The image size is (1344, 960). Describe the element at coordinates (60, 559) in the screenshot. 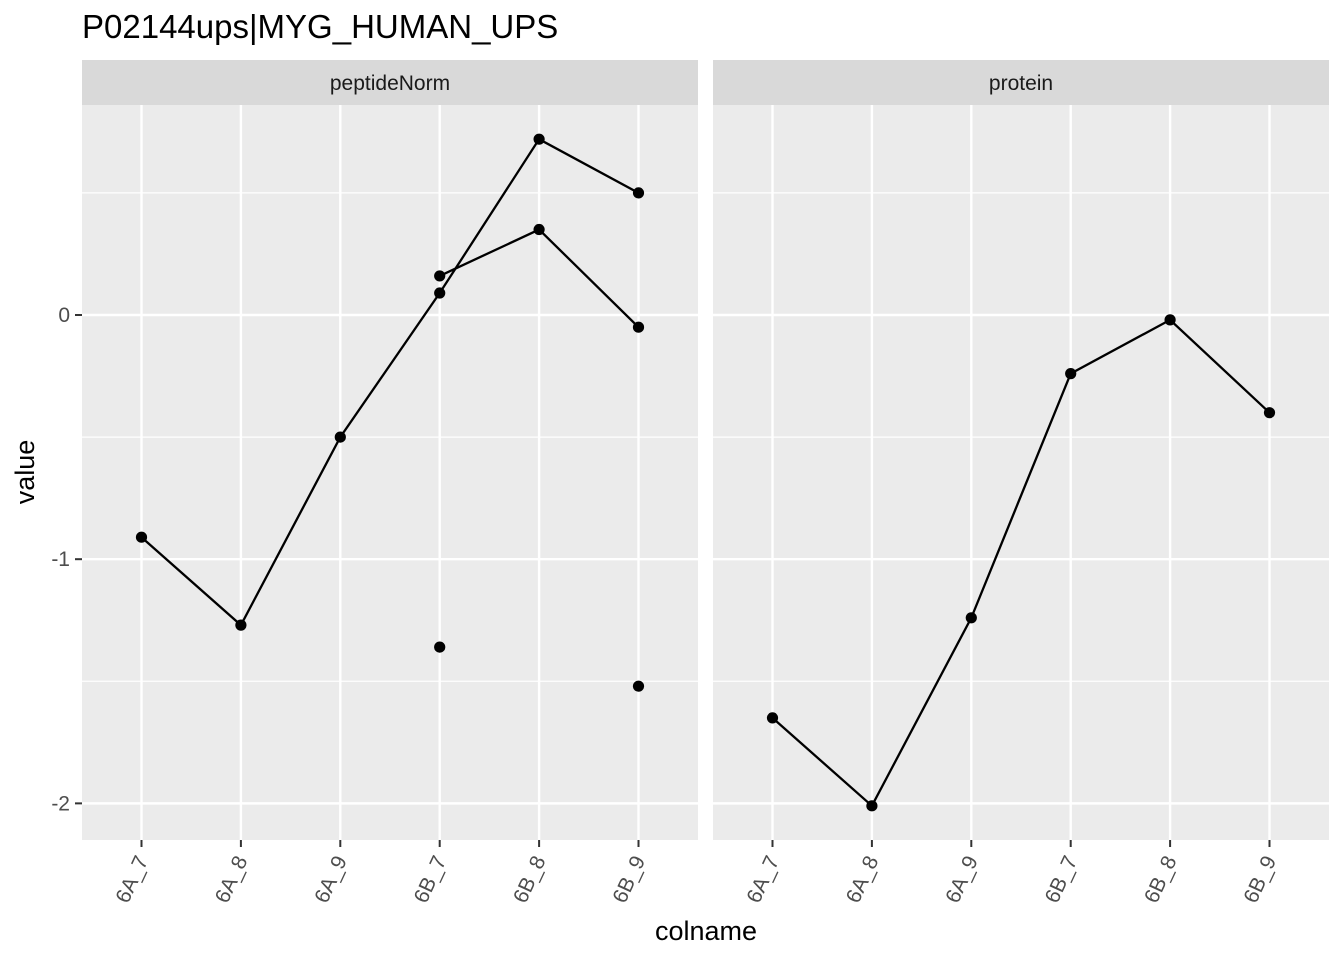

I see `y-tick-label: -1` at that location.